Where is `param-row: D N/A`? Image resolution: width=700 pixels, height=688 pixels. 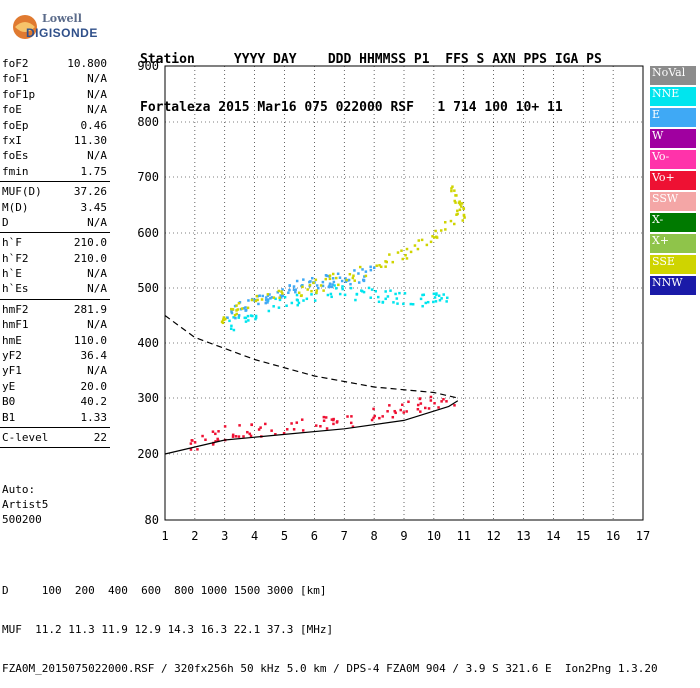 param-row: D N/A is located at coordinates (55, 222).